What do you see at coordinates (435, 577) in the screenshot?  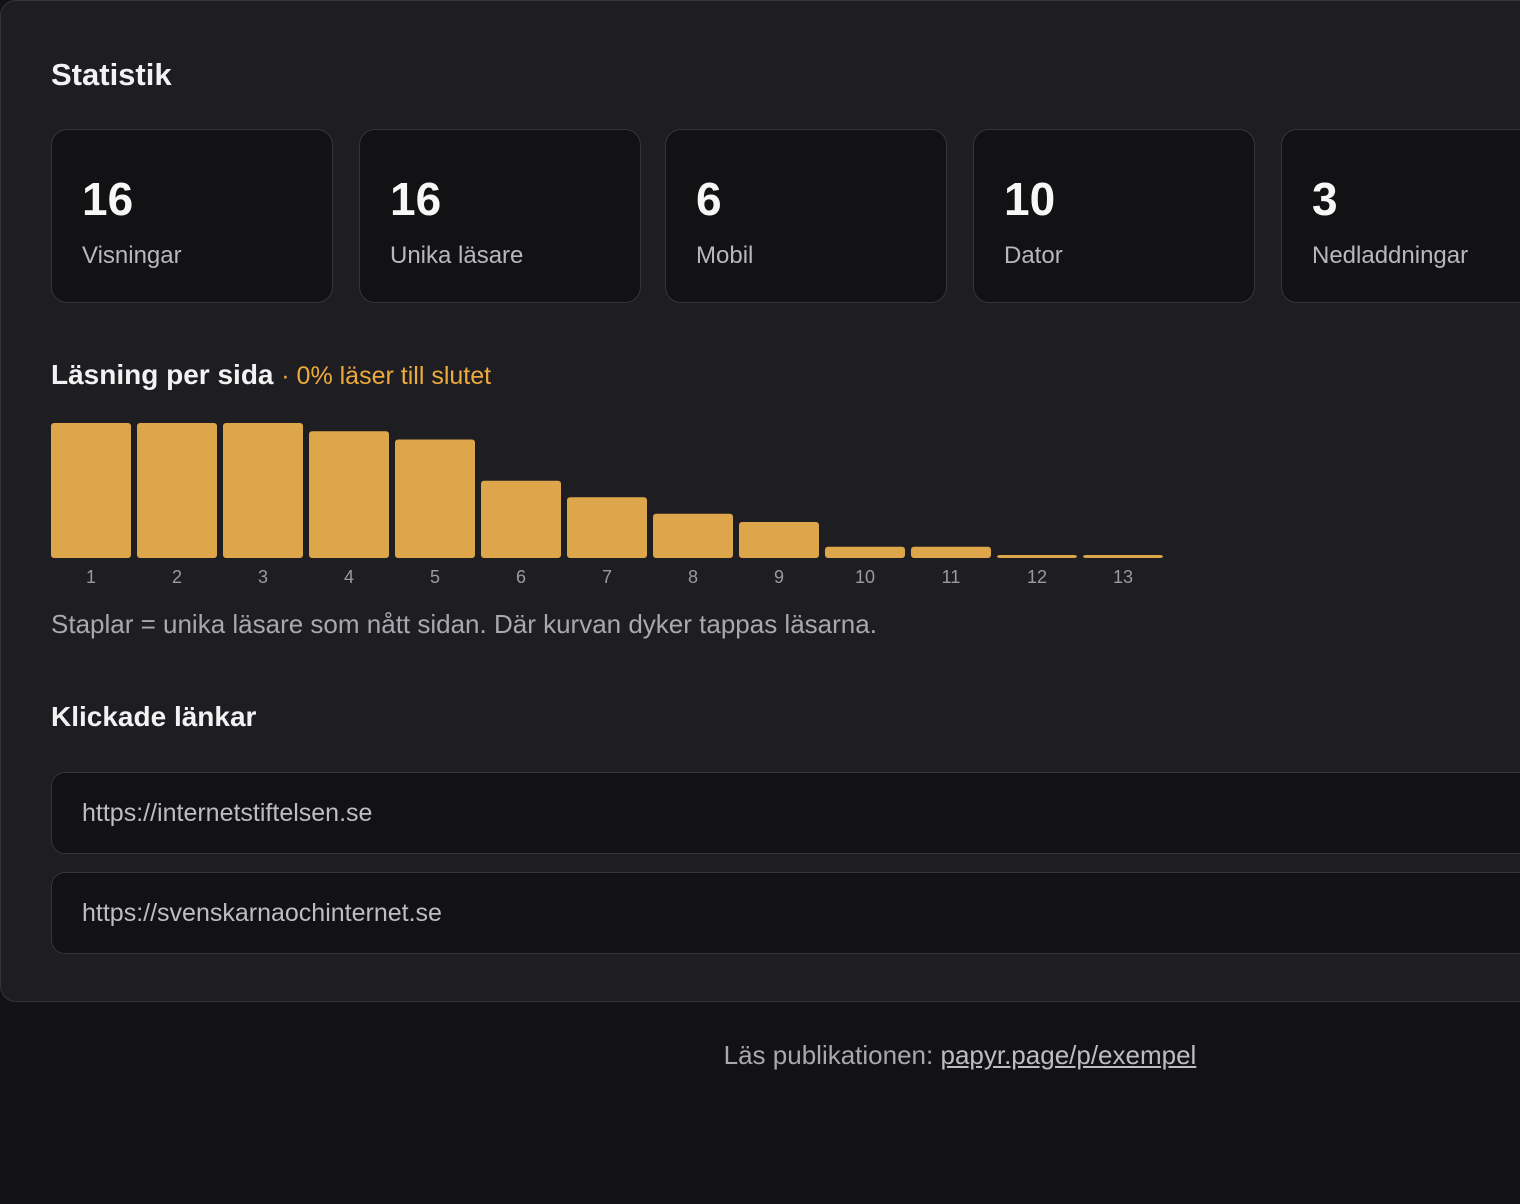 I see `x-tick-label: 5` at bounding box center [435, 577].